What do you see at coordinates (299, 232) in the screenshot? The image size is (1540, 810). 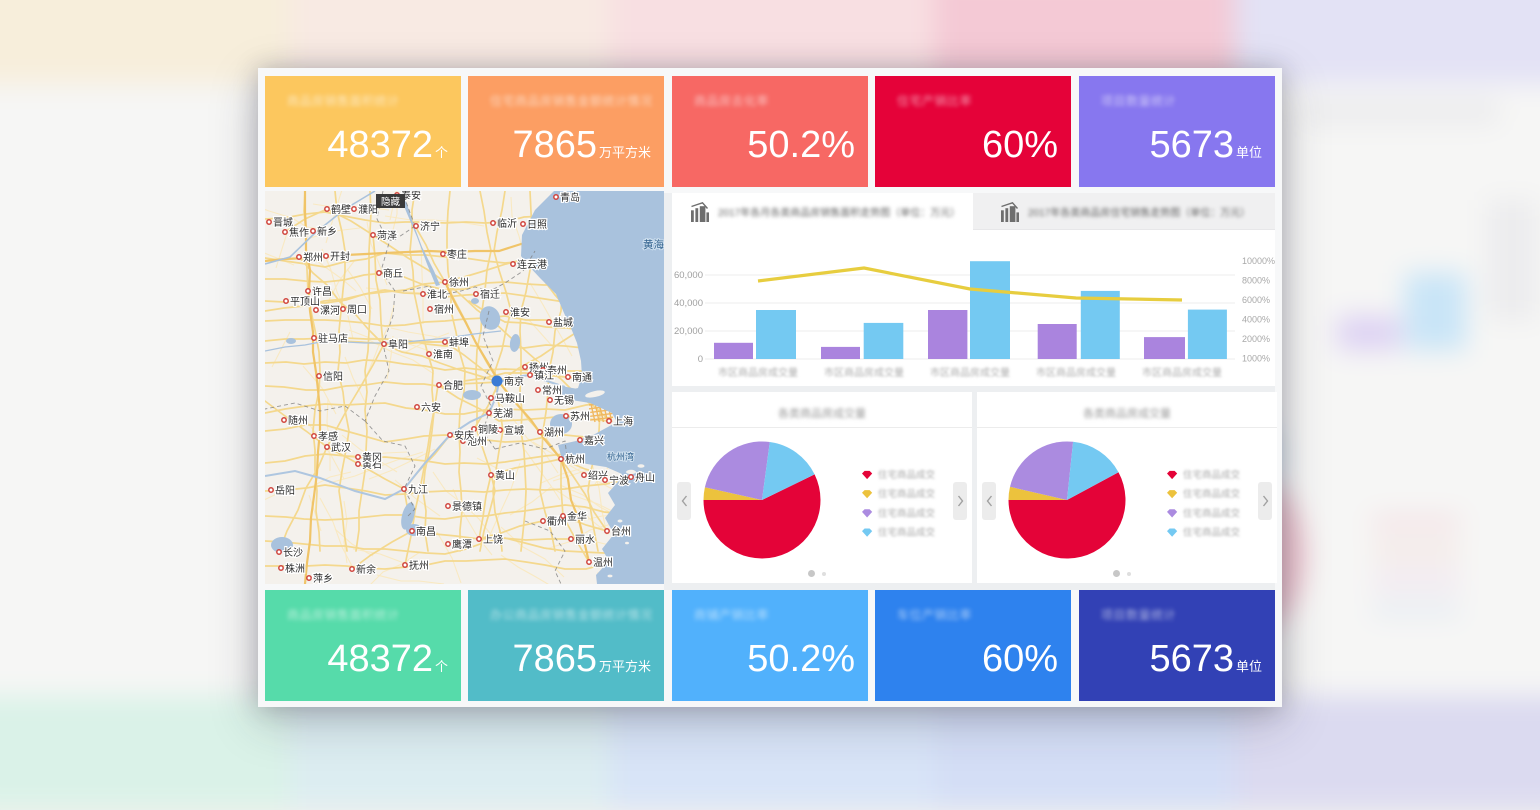 I see `svg-text: 焦作` at bounding box center [299, 232].